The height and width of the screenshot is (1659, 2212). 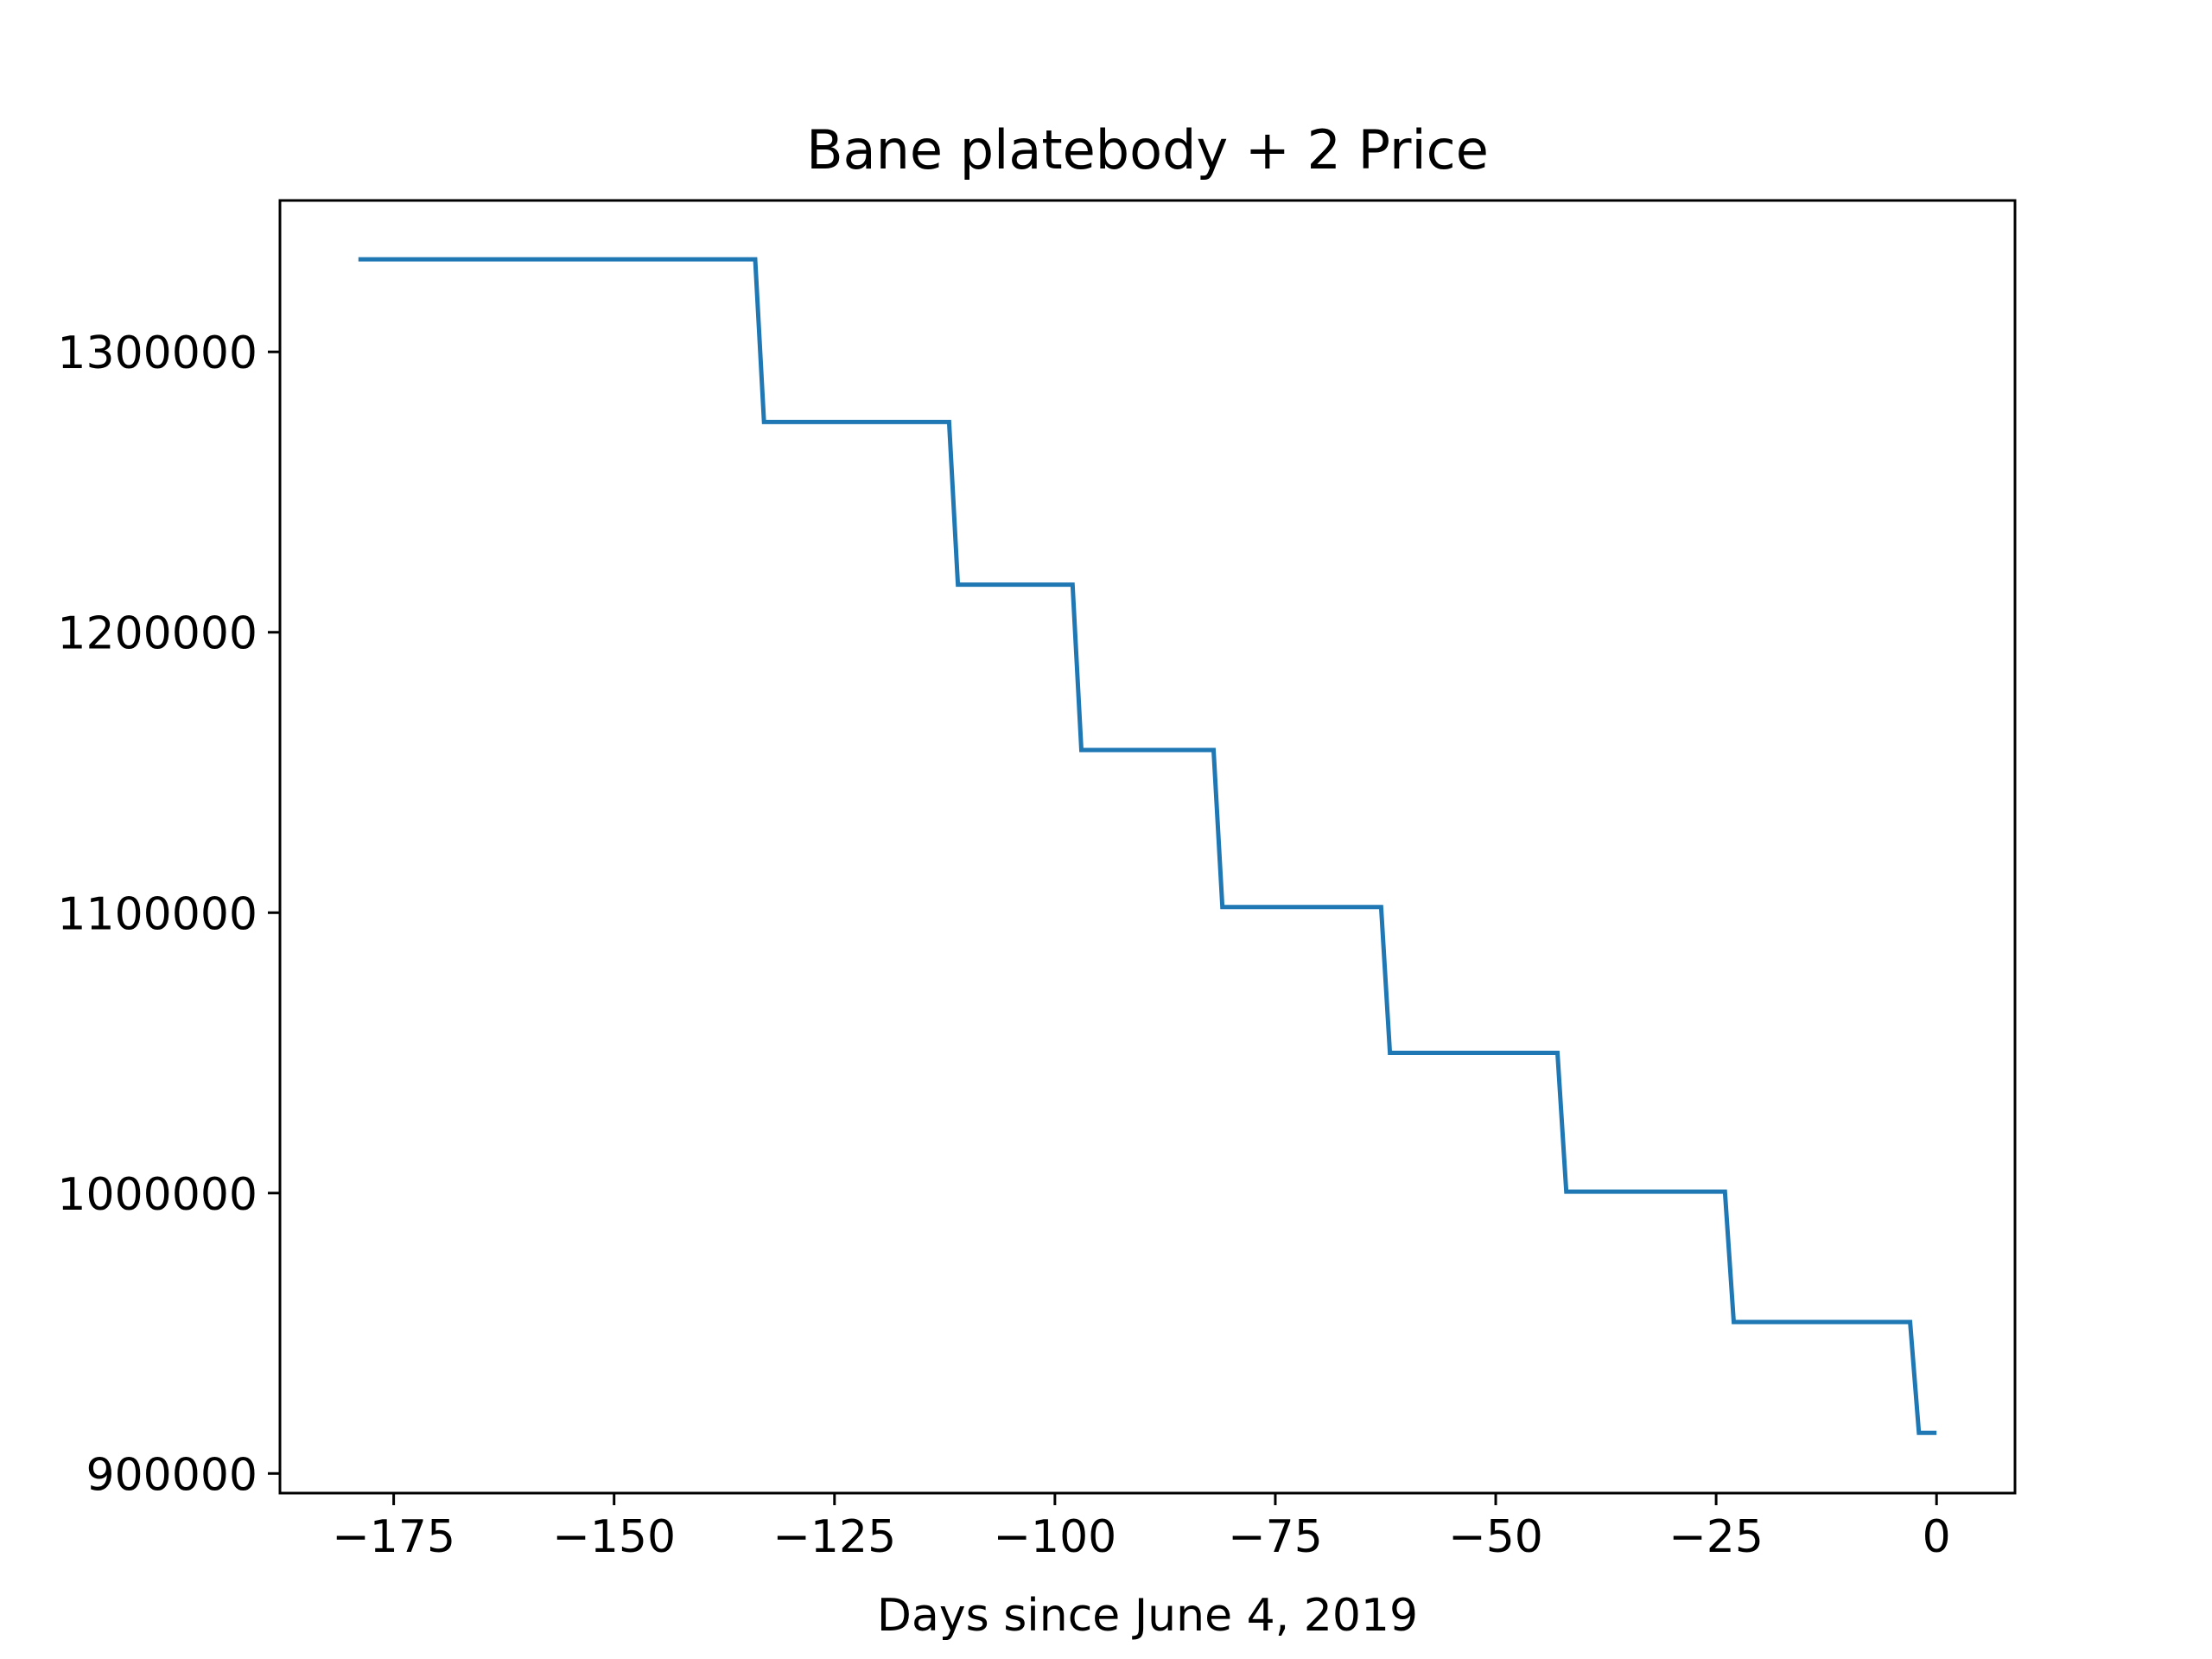 I want to click on x-tick-label: −175, so click(x=393, y=1537).